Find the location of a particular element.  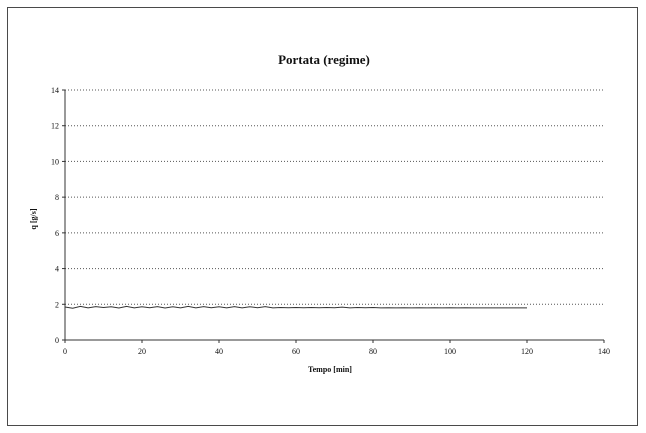

series-group is located at coordinates (295, 307).